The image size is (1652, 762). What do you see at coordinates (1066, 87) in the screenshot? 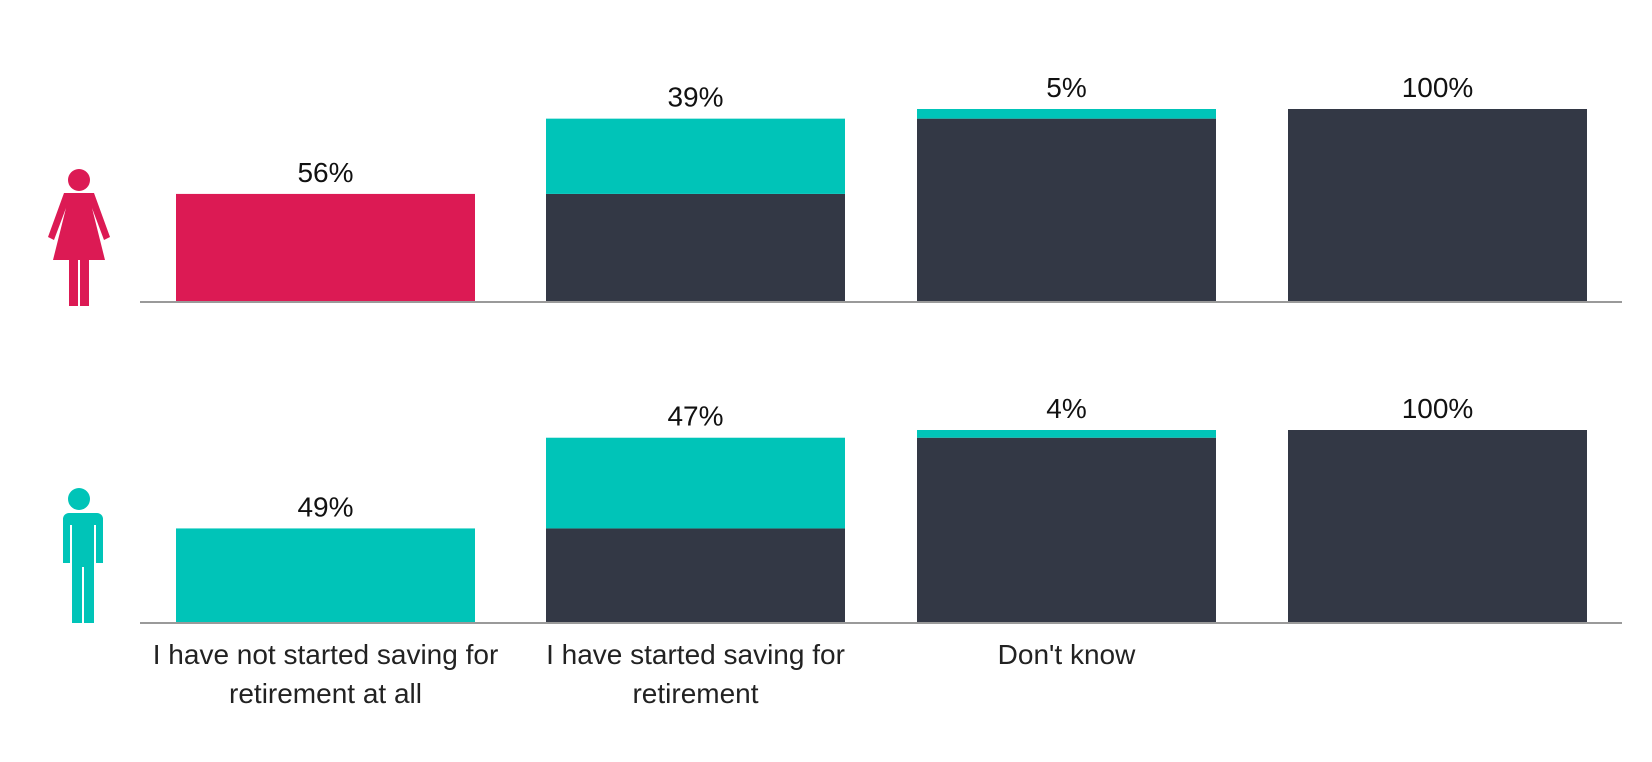
I see `value-label: 5%` at bounding box center [1066, 87].